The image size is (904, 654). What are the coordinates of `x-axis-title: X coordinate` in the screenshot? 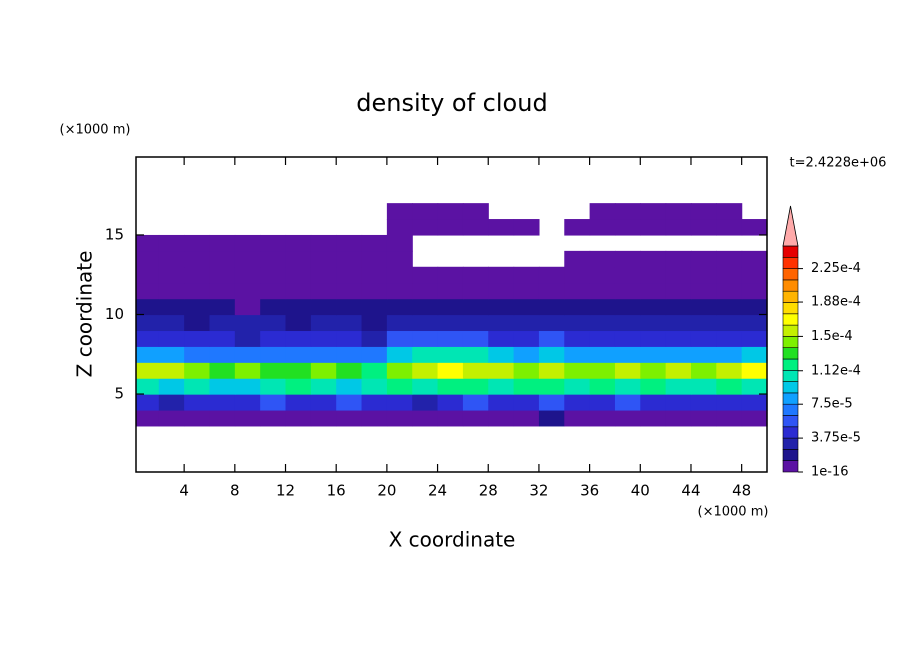 It's located at (452, 540).